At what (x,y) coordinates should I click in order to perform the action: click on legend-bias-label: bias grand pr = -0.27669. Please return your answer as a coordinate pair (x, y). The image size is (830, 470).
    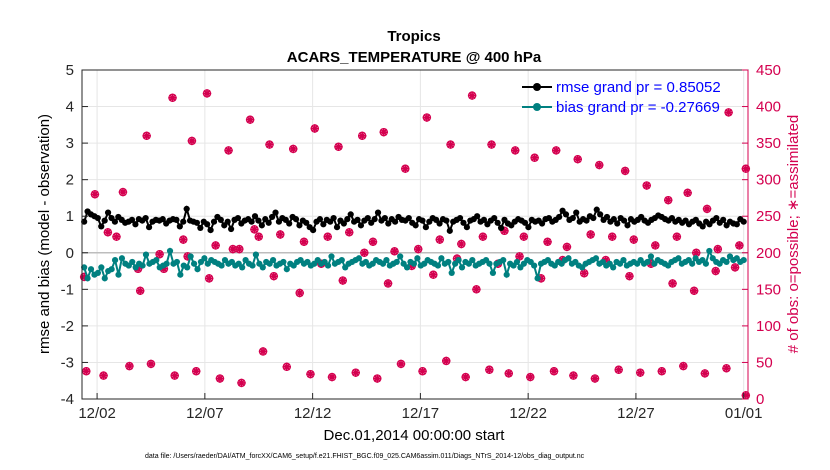
    Looking at the image, I should click on (638, 107).